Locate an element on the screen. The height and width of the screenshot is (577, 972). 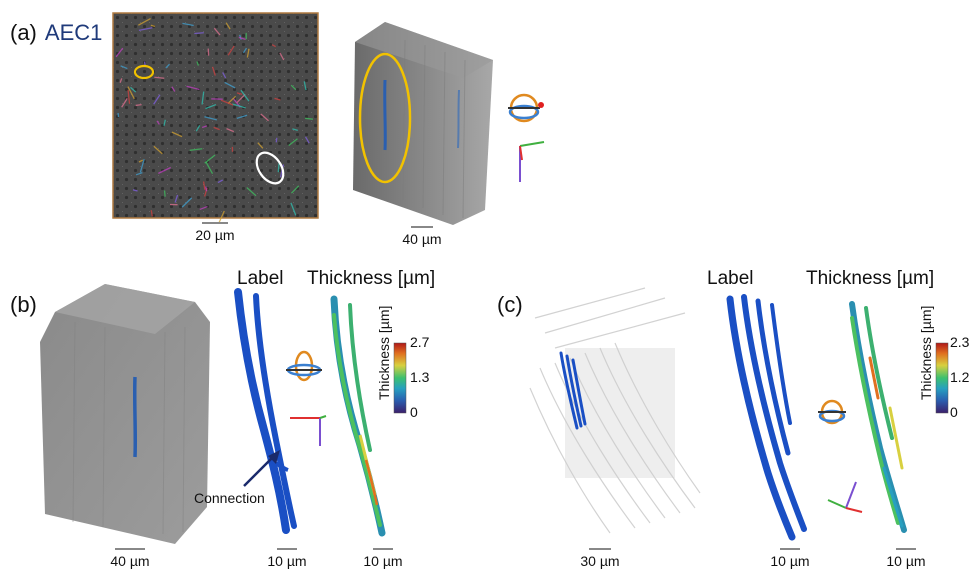
heading-label-c: Label is located at coordinates (730, 278).